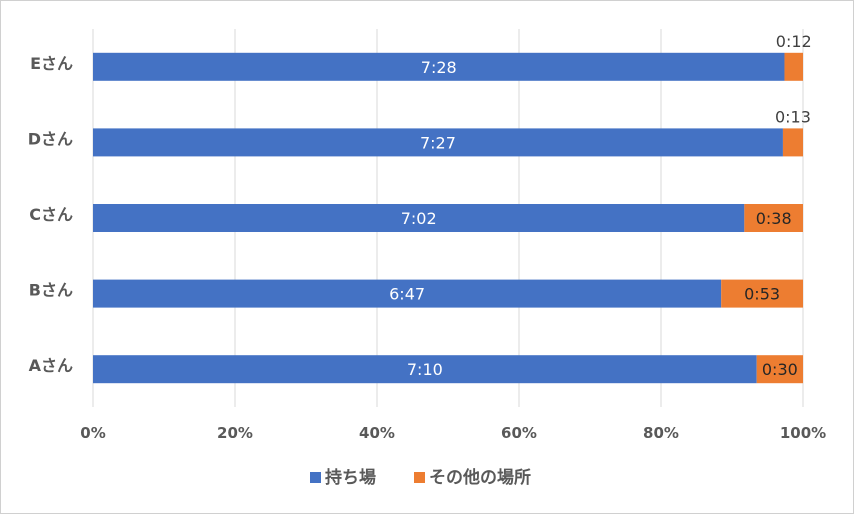 The width and height of the screenshot is (854, 517). I want to click on legend-item-mochiba-swatch, so click(315, 477).